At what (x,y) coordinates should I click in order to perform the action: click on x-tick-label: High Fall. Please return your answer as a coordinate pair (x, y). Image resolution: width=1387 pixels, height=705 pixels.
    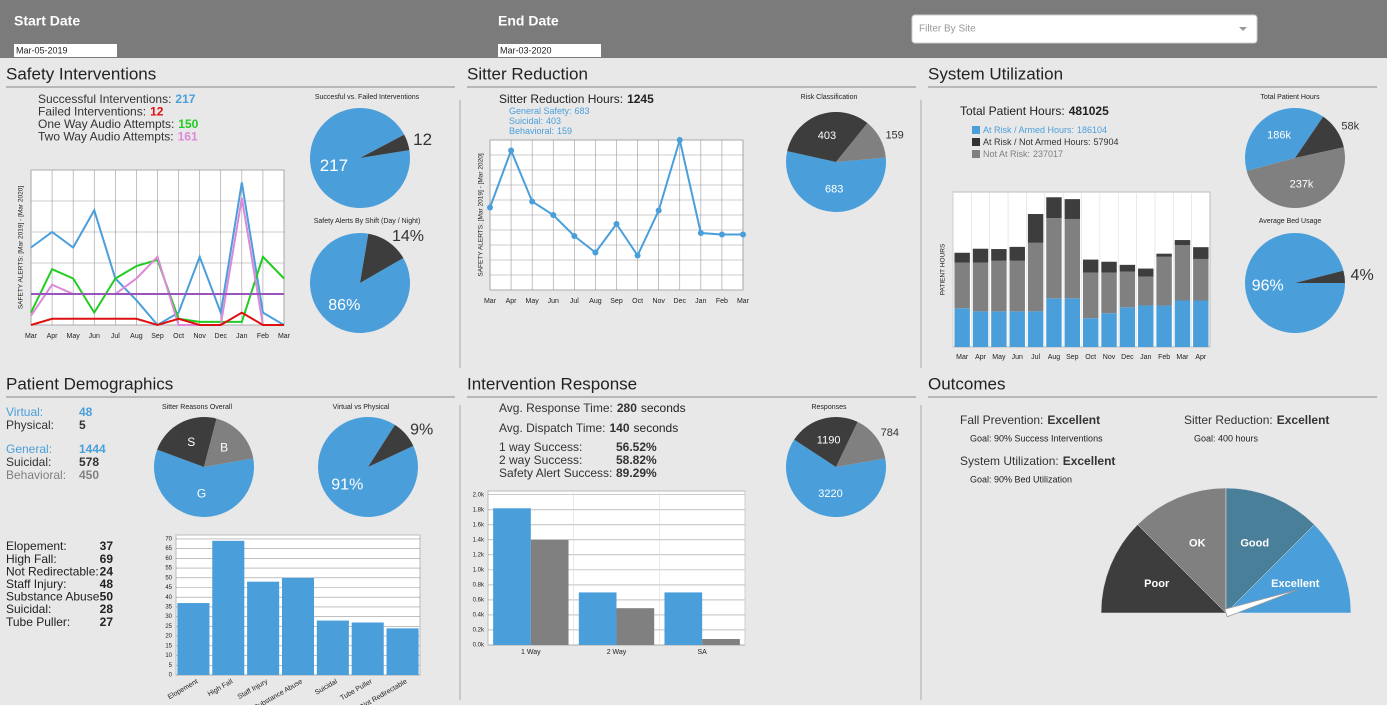
    Looking at the image, I should click on (221, 688).